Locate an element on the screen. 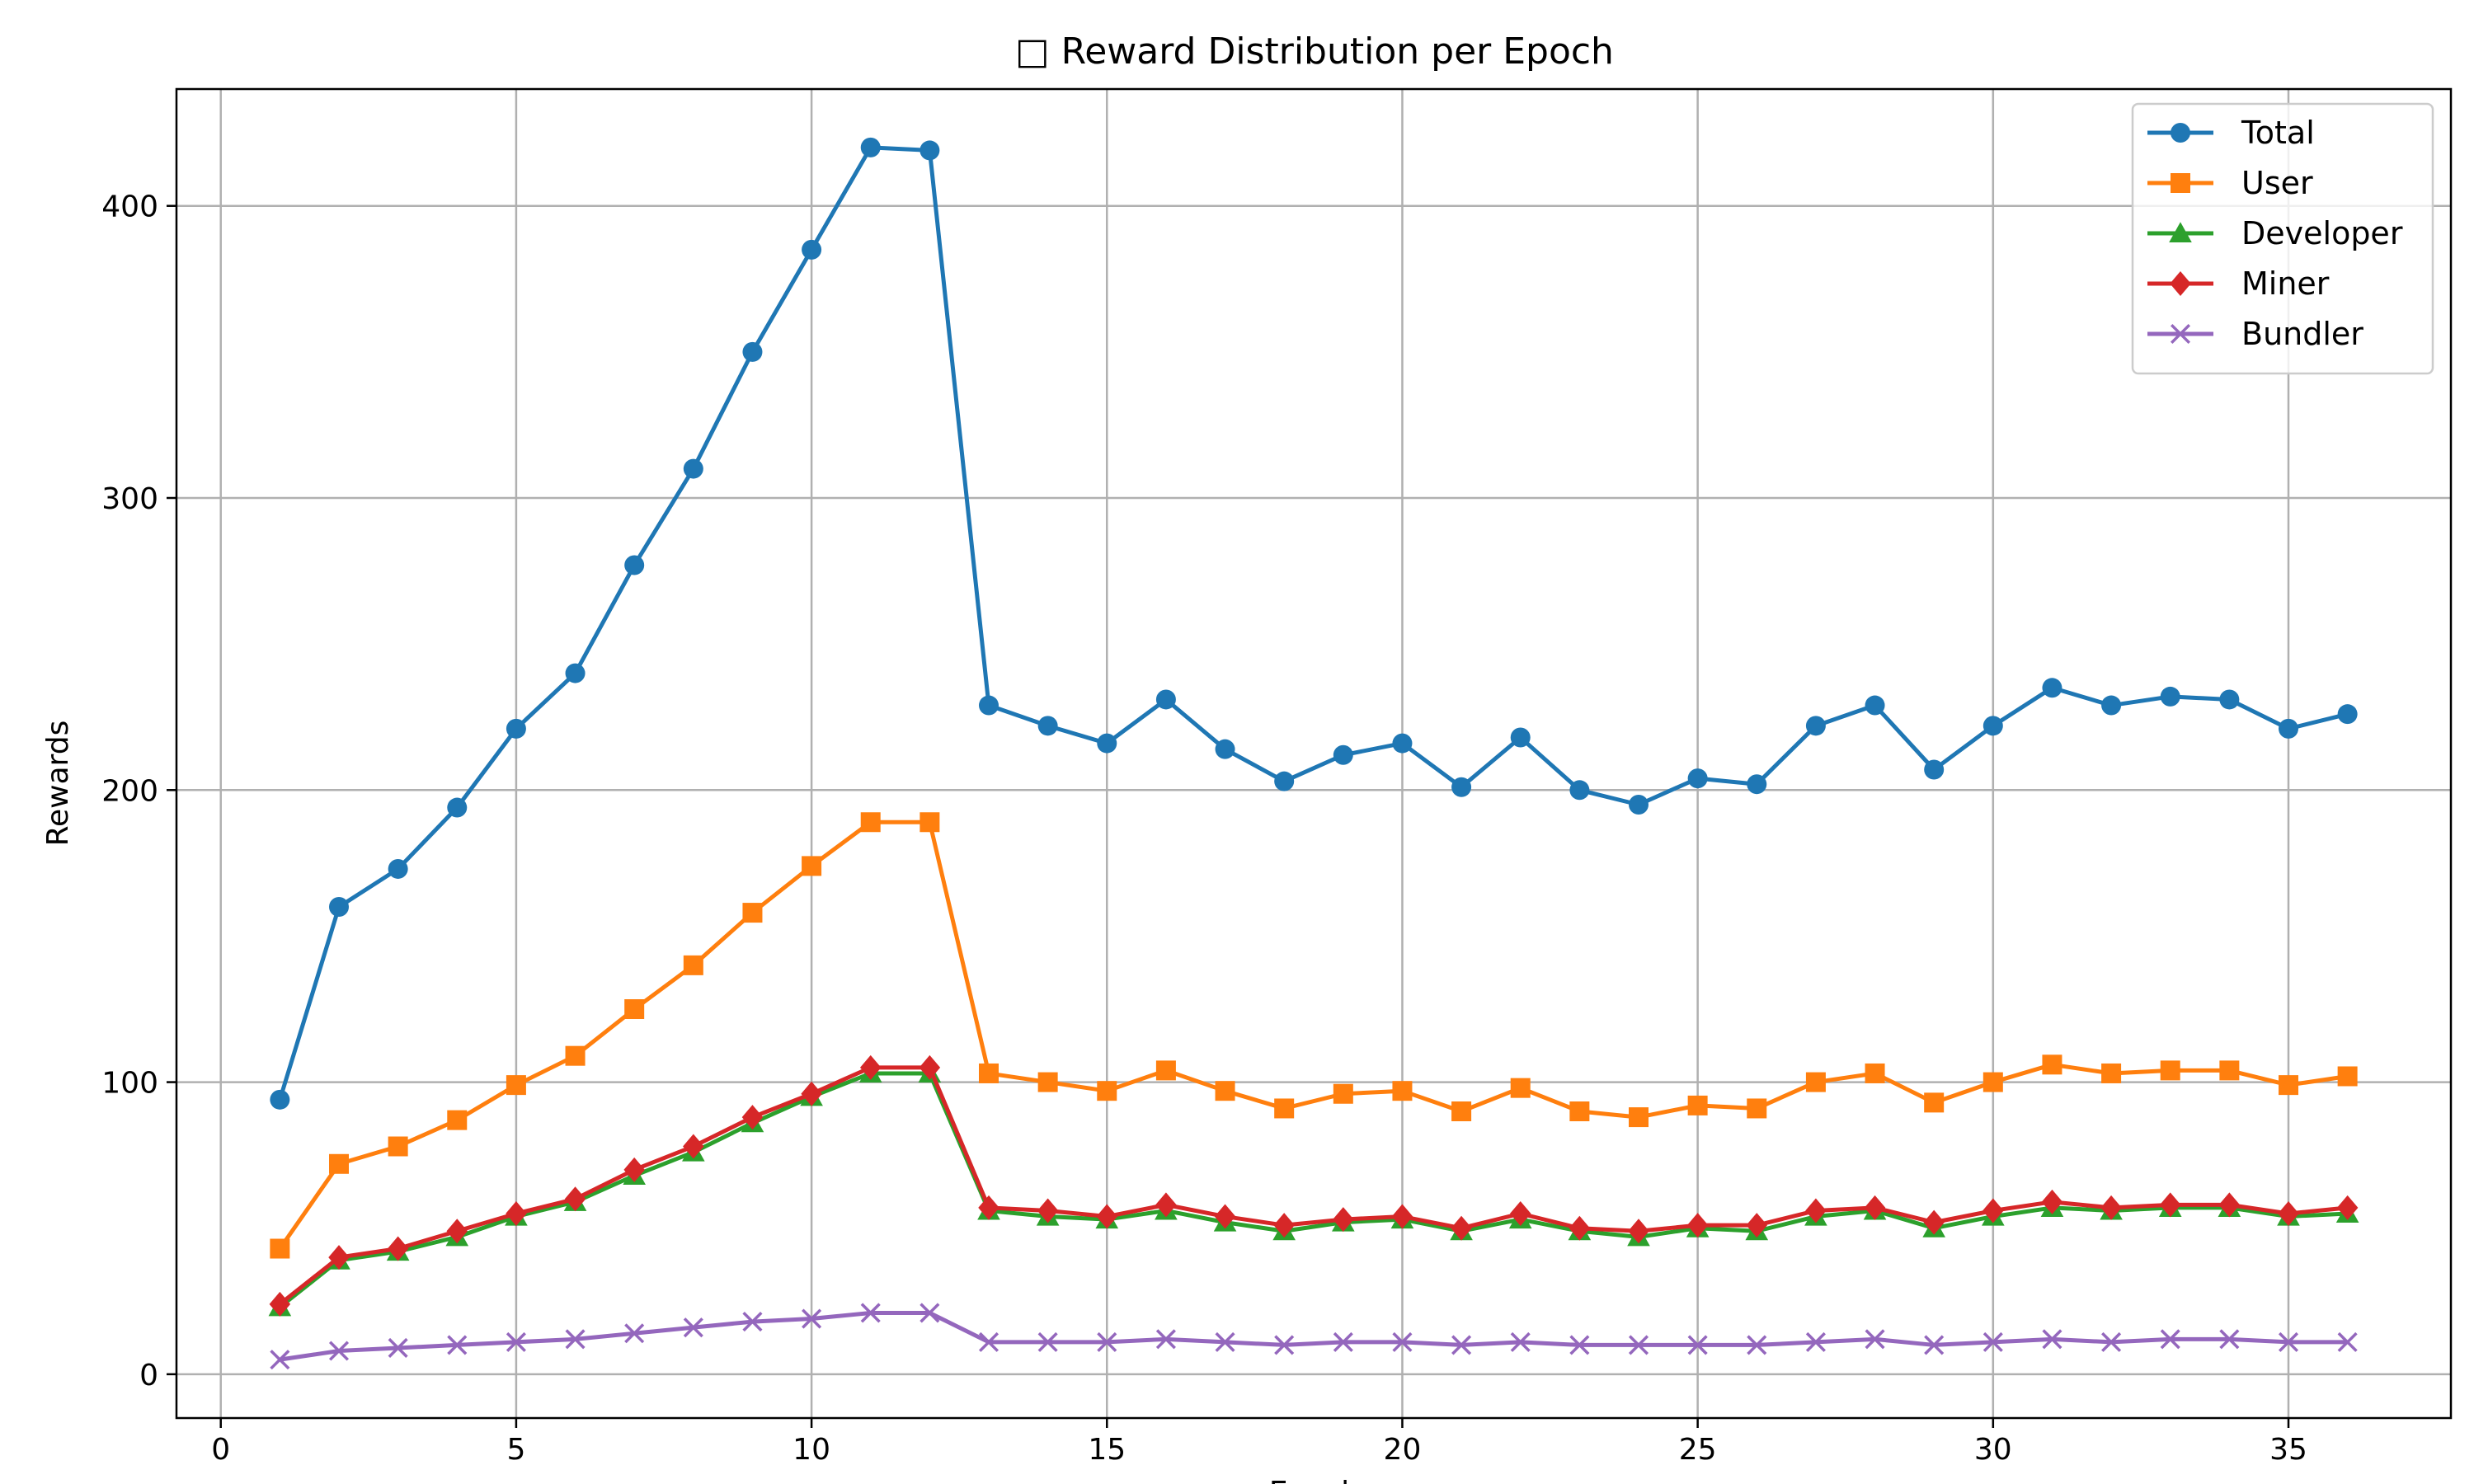 The image size is (2474, 1484). legend-label: Developer is located at coordinates (2322, 233).